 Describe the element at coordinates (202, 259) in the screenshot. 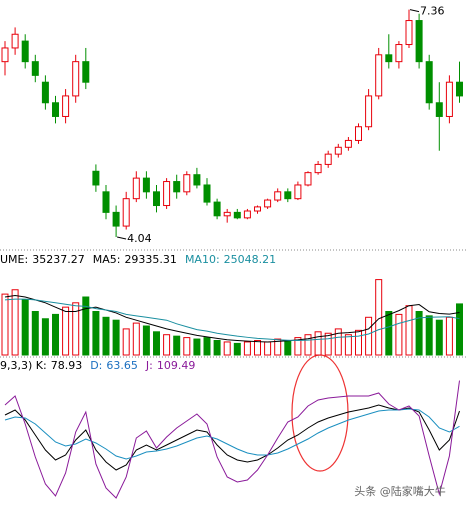

I see `legend-name: MA10:` at that location.